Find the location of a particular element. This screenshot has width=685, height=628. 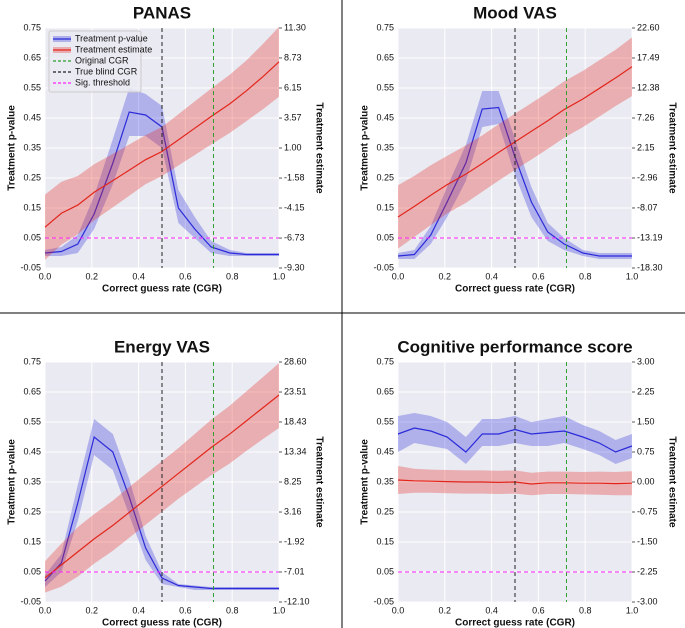

y2-tick-label: -3.00 is located at coordinates (647, 601).